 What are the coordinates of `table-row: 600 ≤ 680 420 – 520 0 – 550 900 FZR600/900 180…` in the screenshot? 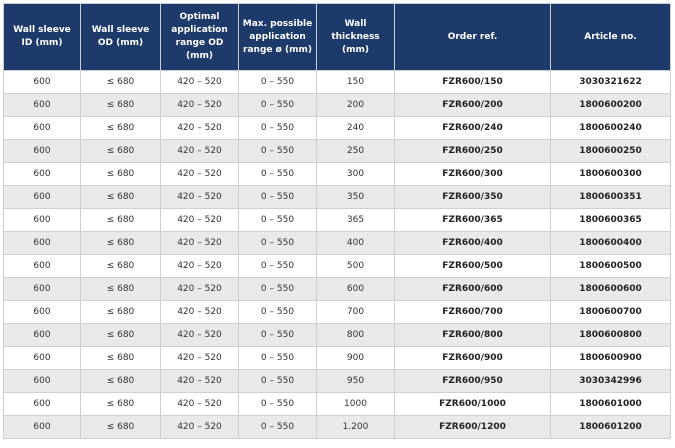 It's located at (337, 358).